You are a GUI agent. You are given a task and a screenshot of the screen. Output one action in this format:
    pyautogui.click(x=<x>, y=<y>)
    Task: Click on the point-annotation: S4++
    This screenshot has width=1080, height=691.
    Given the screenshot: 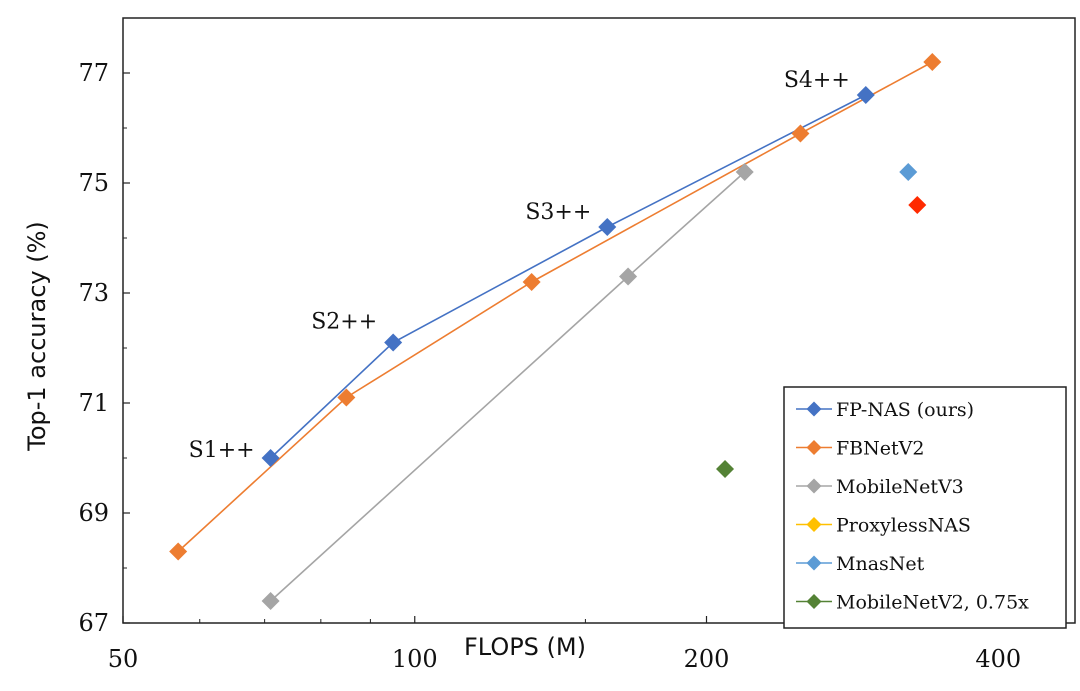 What is the action you would take?
    pyautogui.click(x=817, y=80)
    